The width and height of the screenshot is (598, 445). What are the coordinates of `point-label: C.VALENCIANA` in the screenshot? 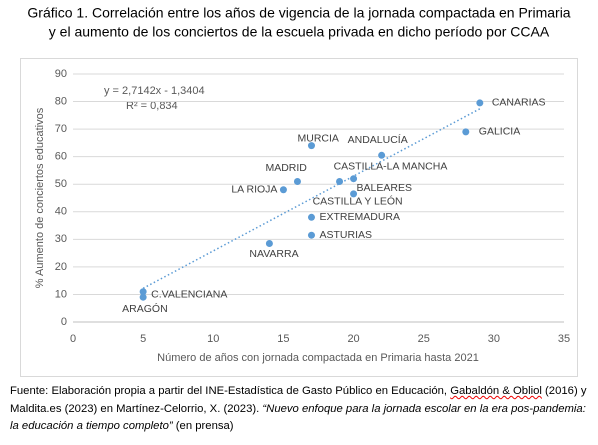 It's located at (189, 294).